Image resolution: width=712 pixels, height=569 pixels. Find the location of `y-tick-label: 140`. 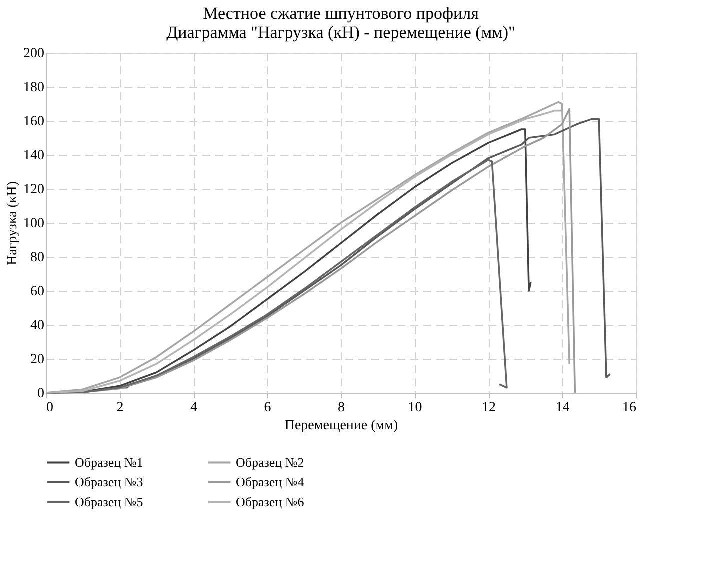

y-tick-label: 140 is located at coordinates (34, 156).